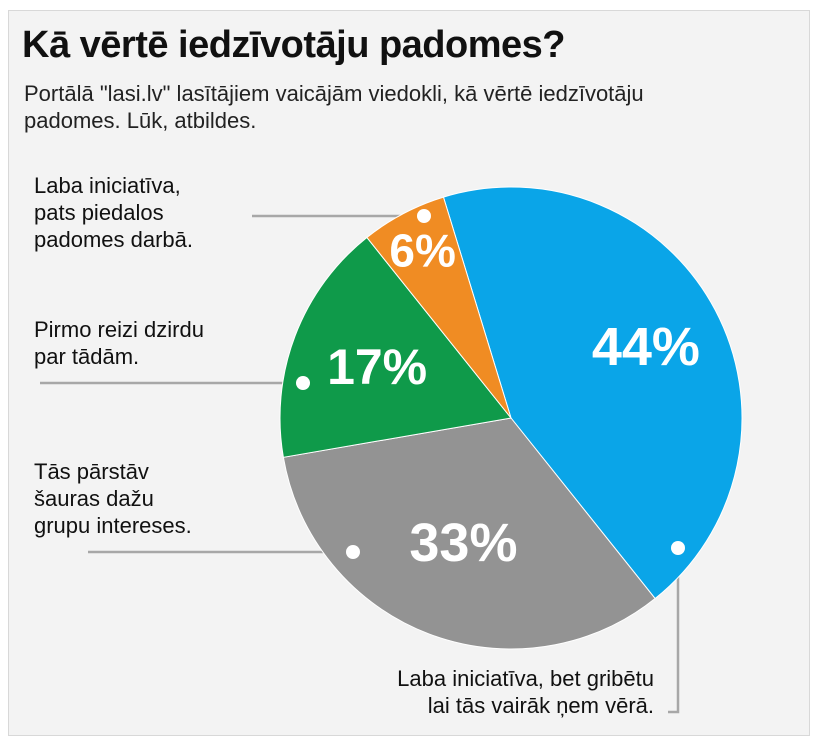  I want to click on label-line: šauras dažu, so click(94, 498).